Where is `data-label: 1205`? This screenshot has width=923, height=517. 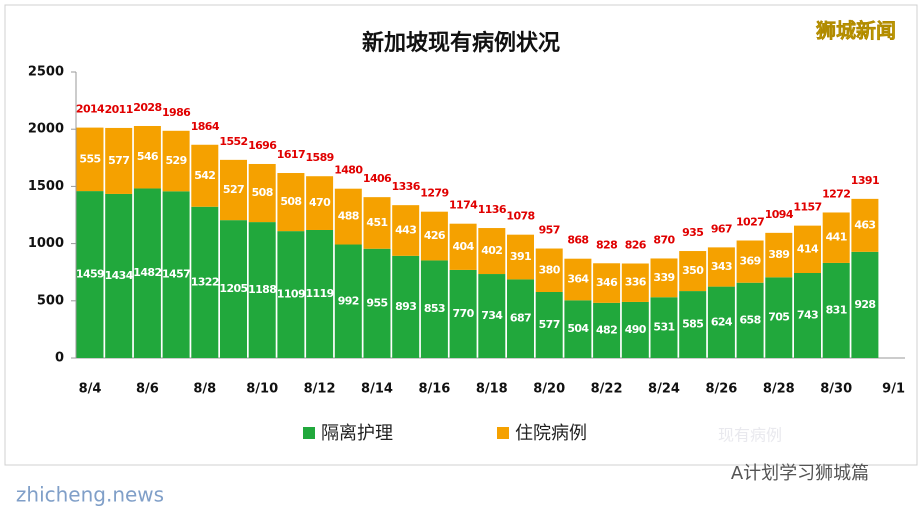
data-label: 1205 is located at coordinates (233, 288).